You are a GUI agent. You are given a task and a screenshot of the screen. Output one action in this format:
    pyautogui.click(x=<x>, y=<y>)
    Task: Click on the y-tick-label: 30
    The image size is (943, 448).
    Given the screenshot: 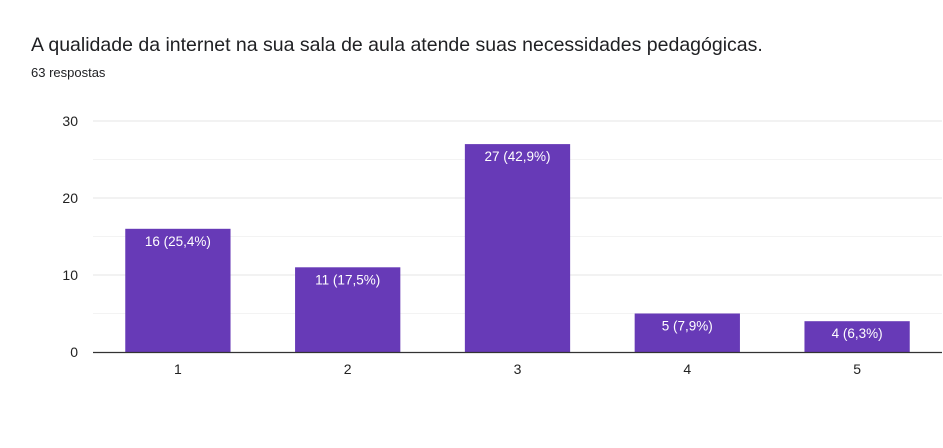 What is the action you would take?
    pyautogui.click(x=70, y=121)
    